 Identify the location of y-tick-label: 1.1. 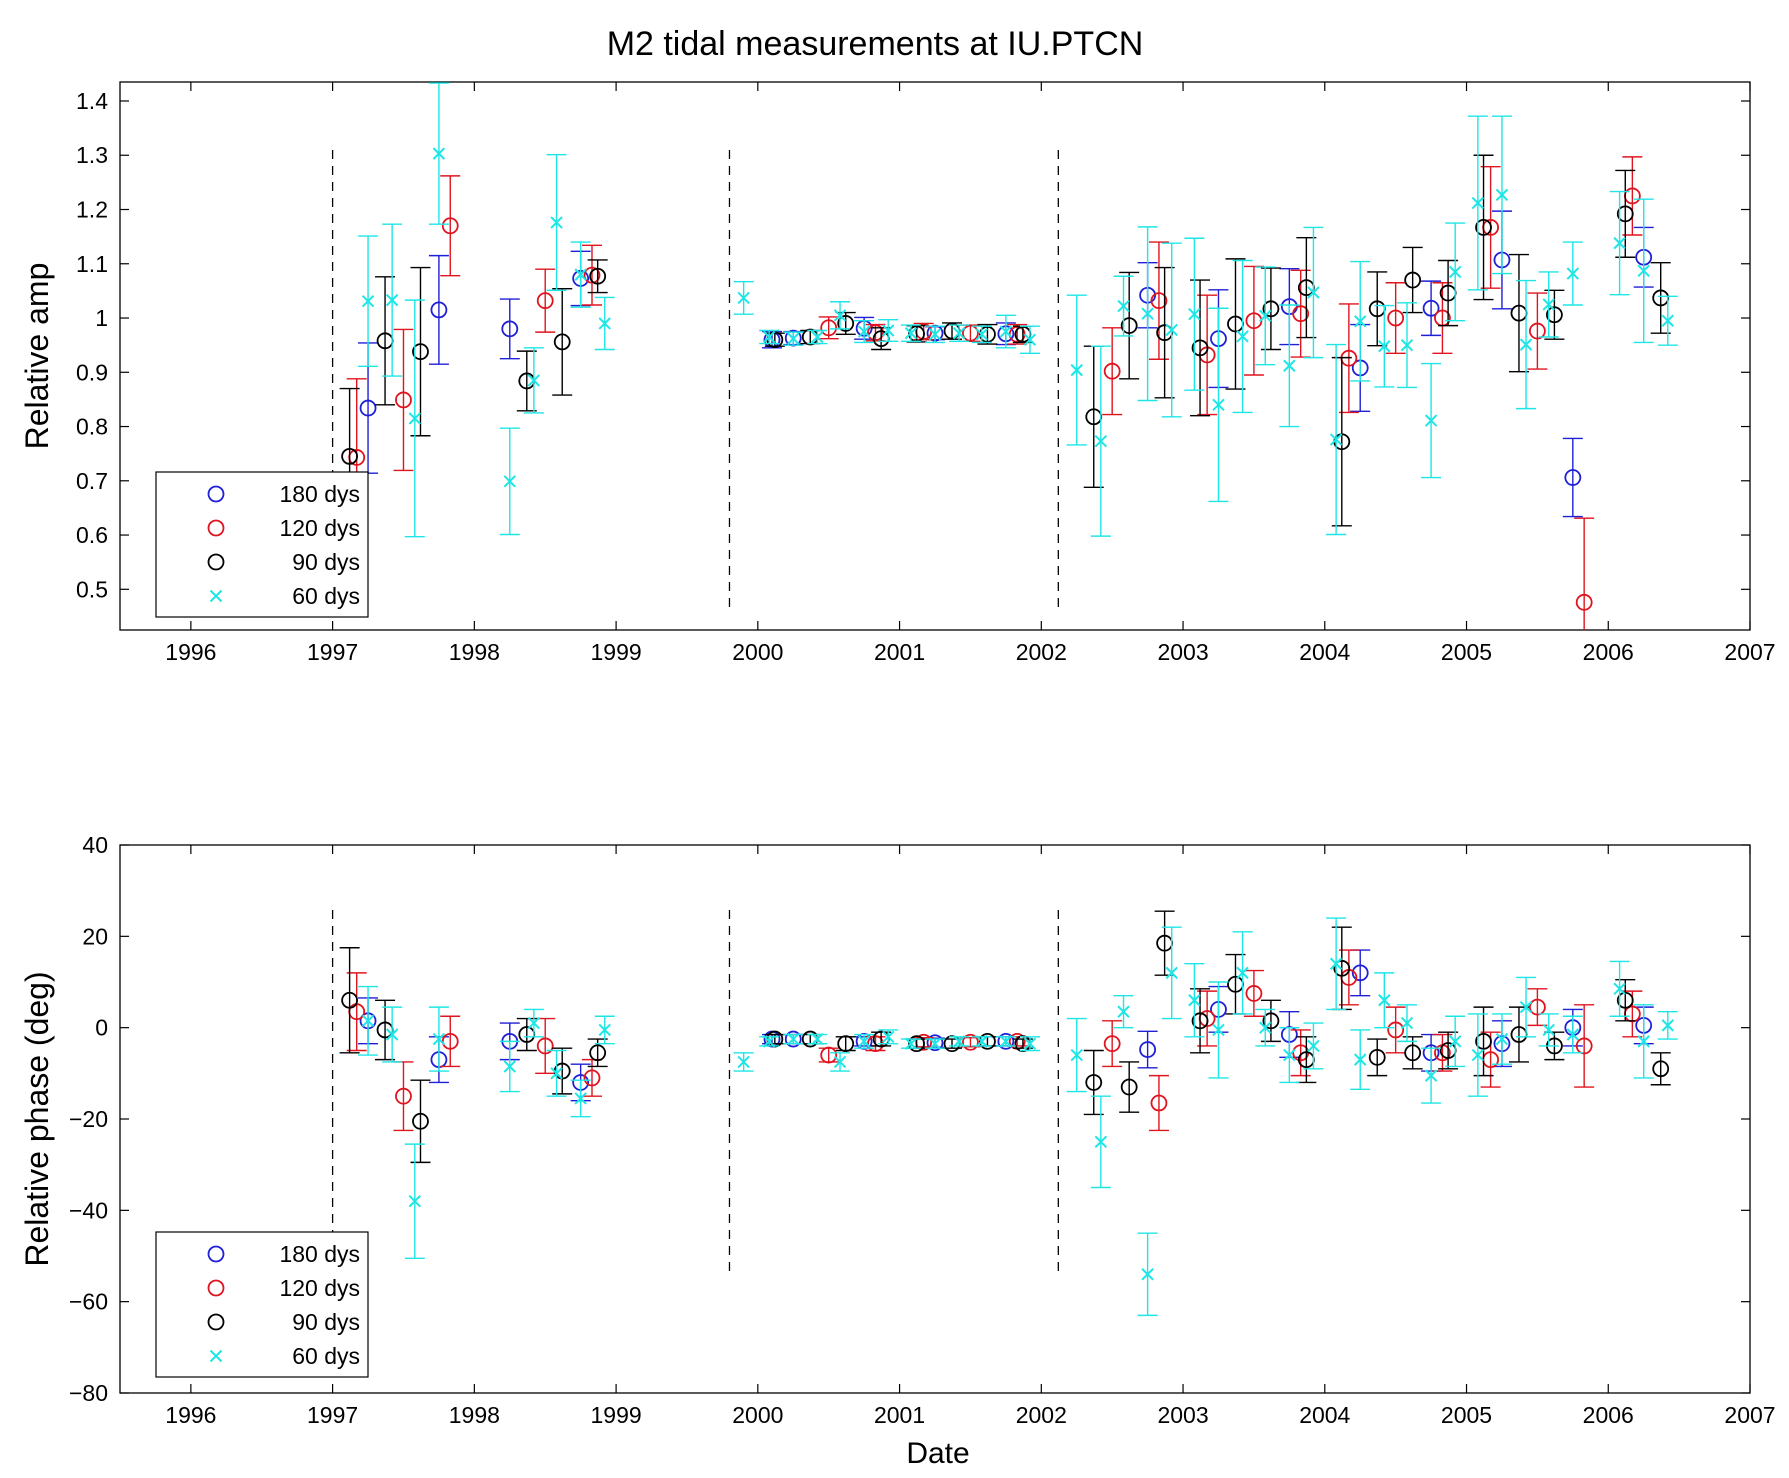
(92, 264).